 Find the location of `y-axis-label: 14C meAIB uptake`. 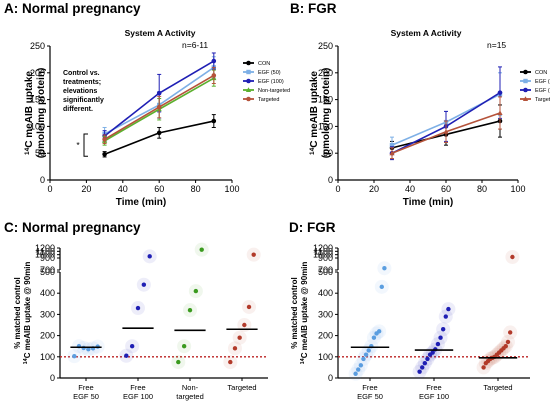

y-axis-label: 14C meAIB uptake is located at coordinates (30, 113).